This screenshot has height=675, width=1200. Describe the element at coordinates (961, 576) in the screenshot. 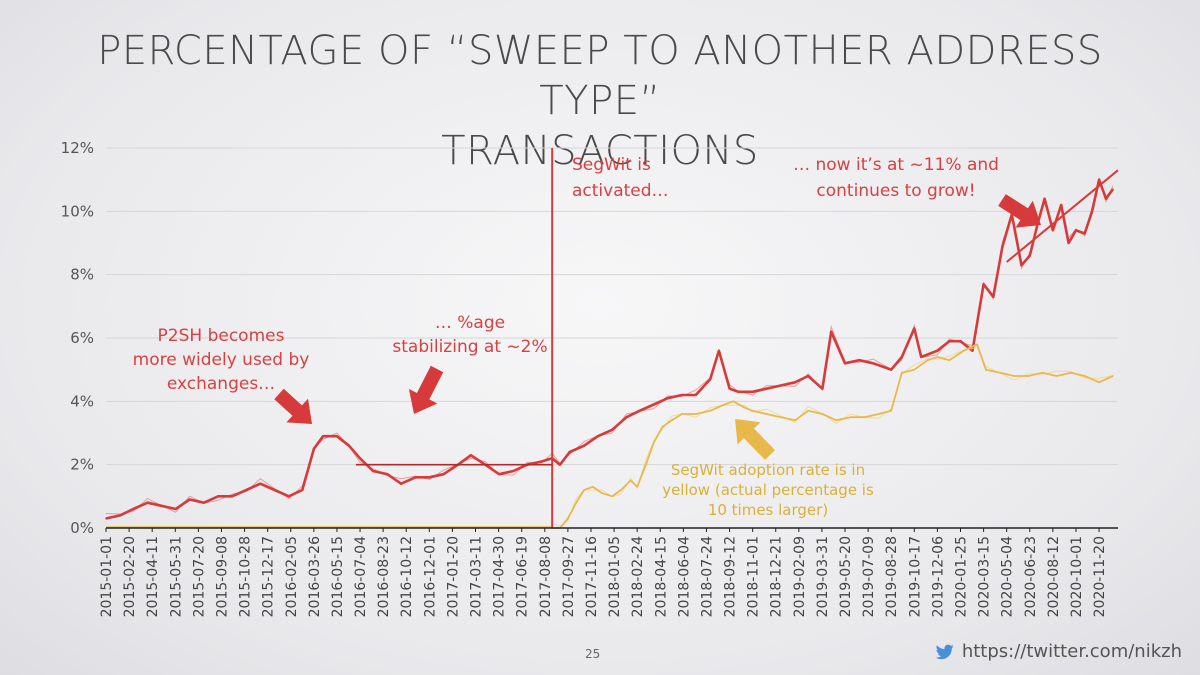

I see `x-tick-label: 2020-01-25` at that location.